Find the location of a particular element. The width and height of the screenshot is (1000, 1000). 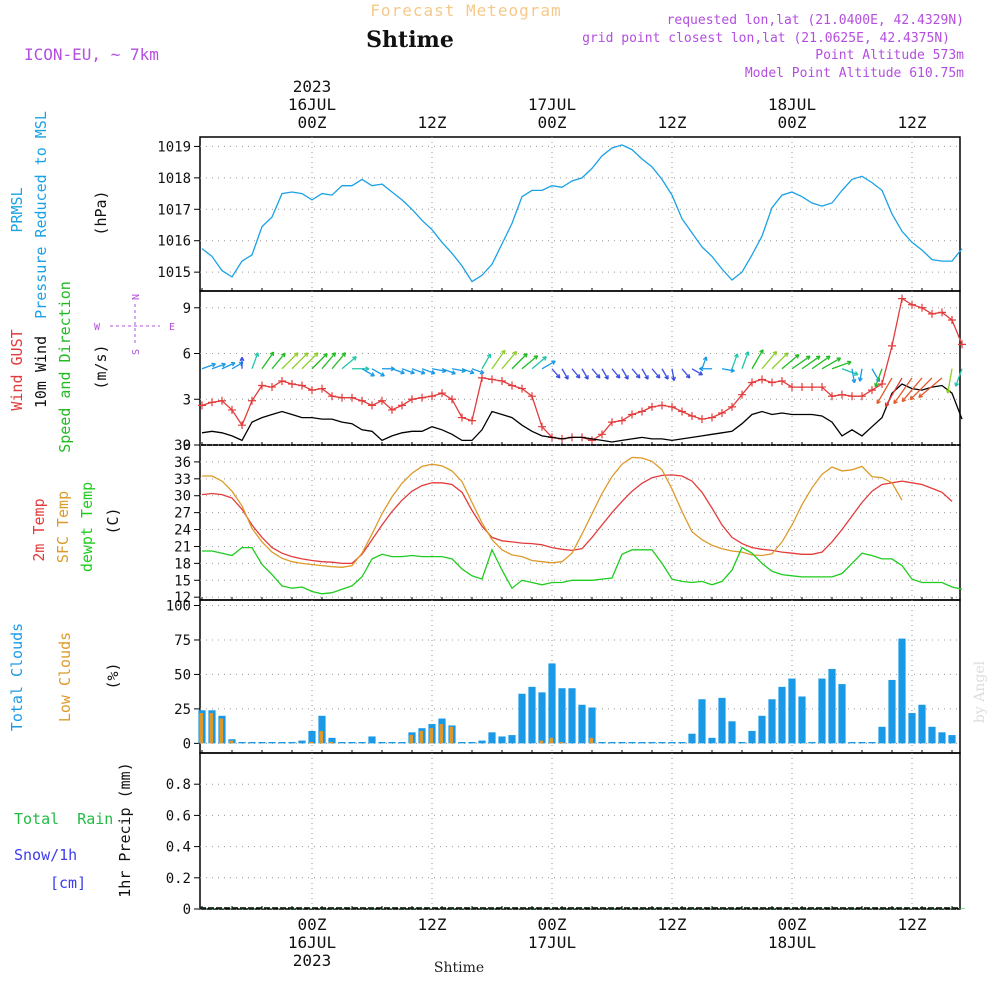

time-label: 2023 is located at coordinates (312, 86).